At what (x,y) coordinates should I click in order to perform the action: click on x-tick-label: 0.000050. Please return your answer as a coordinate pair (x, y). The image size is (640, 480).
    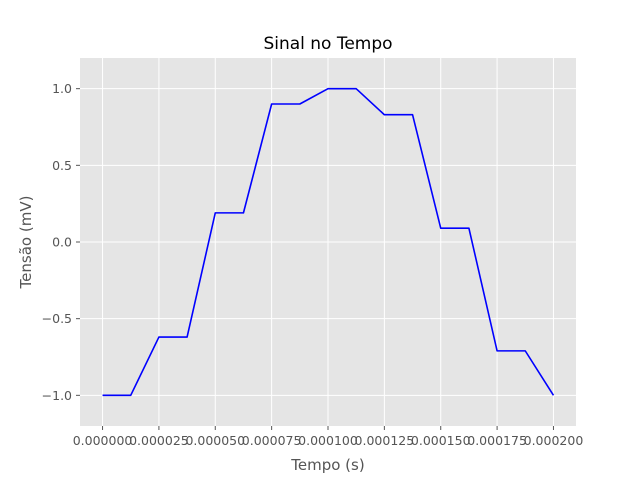
    Looking at the image, I should click on (215, 440).